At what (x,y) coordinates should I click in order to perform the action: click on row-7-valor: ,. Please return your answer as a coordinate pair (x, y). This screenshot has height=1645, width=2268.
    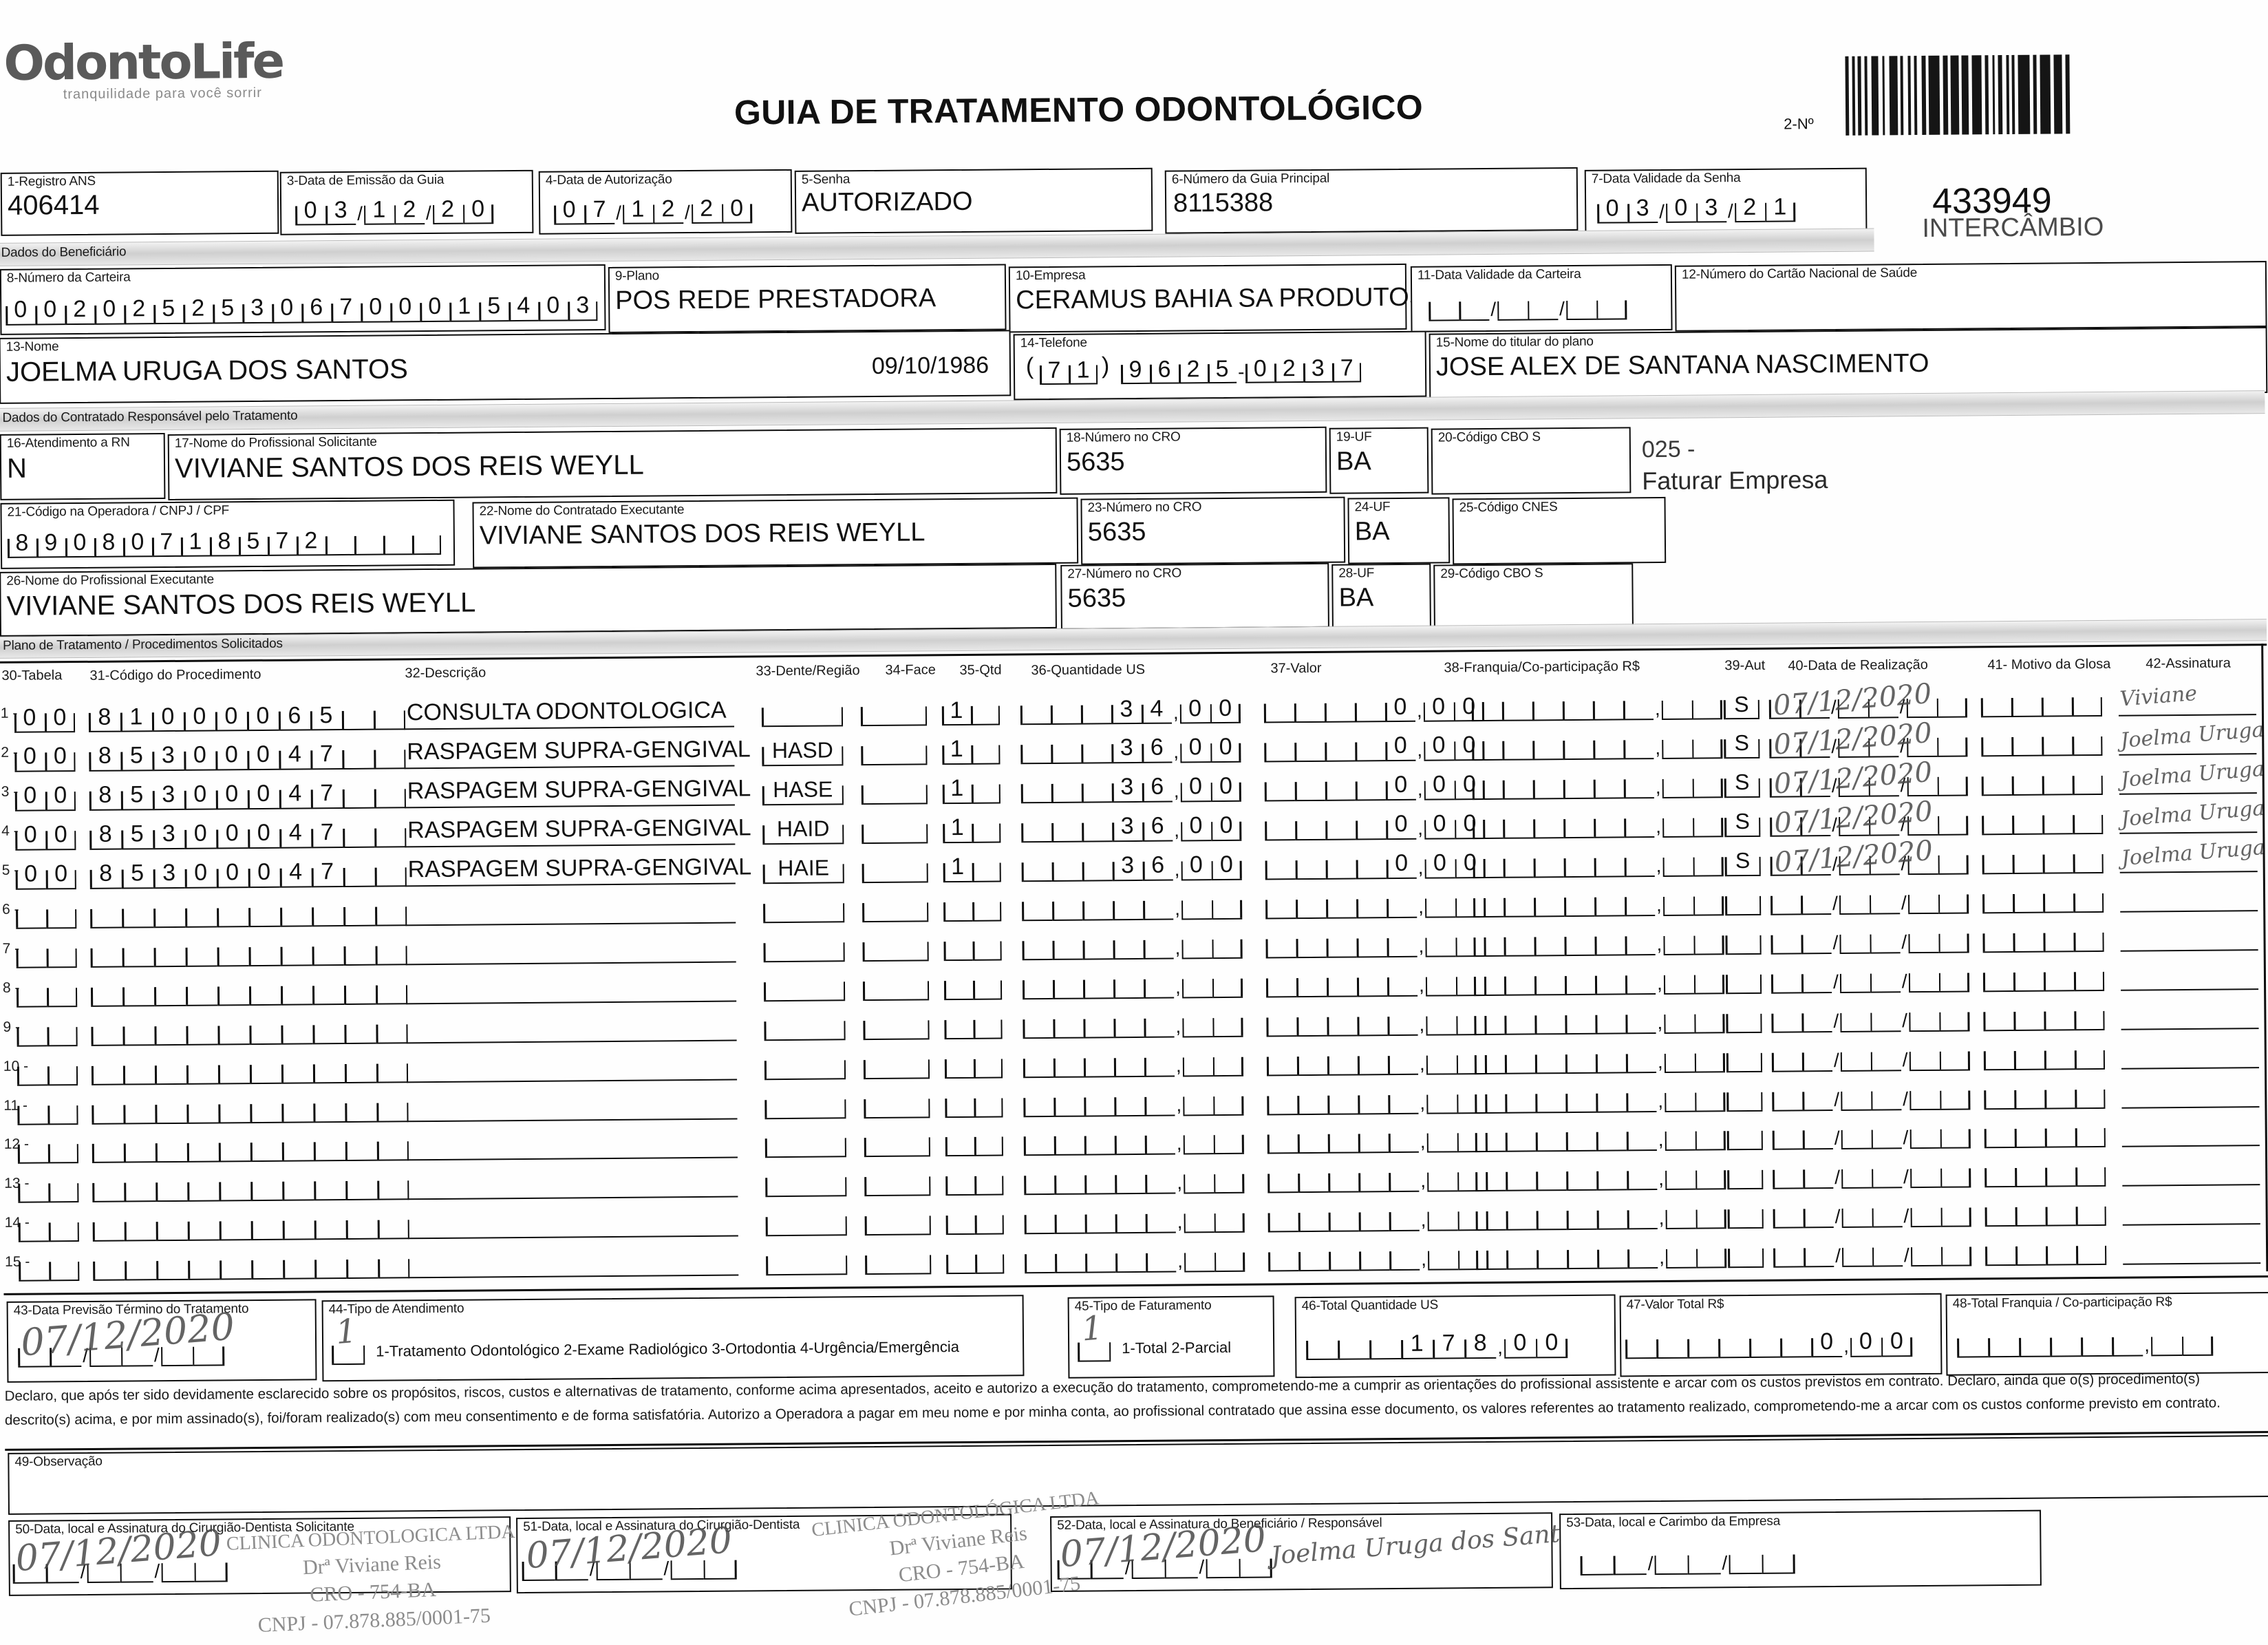
    Looking at the image, I should click on (1375, 943).